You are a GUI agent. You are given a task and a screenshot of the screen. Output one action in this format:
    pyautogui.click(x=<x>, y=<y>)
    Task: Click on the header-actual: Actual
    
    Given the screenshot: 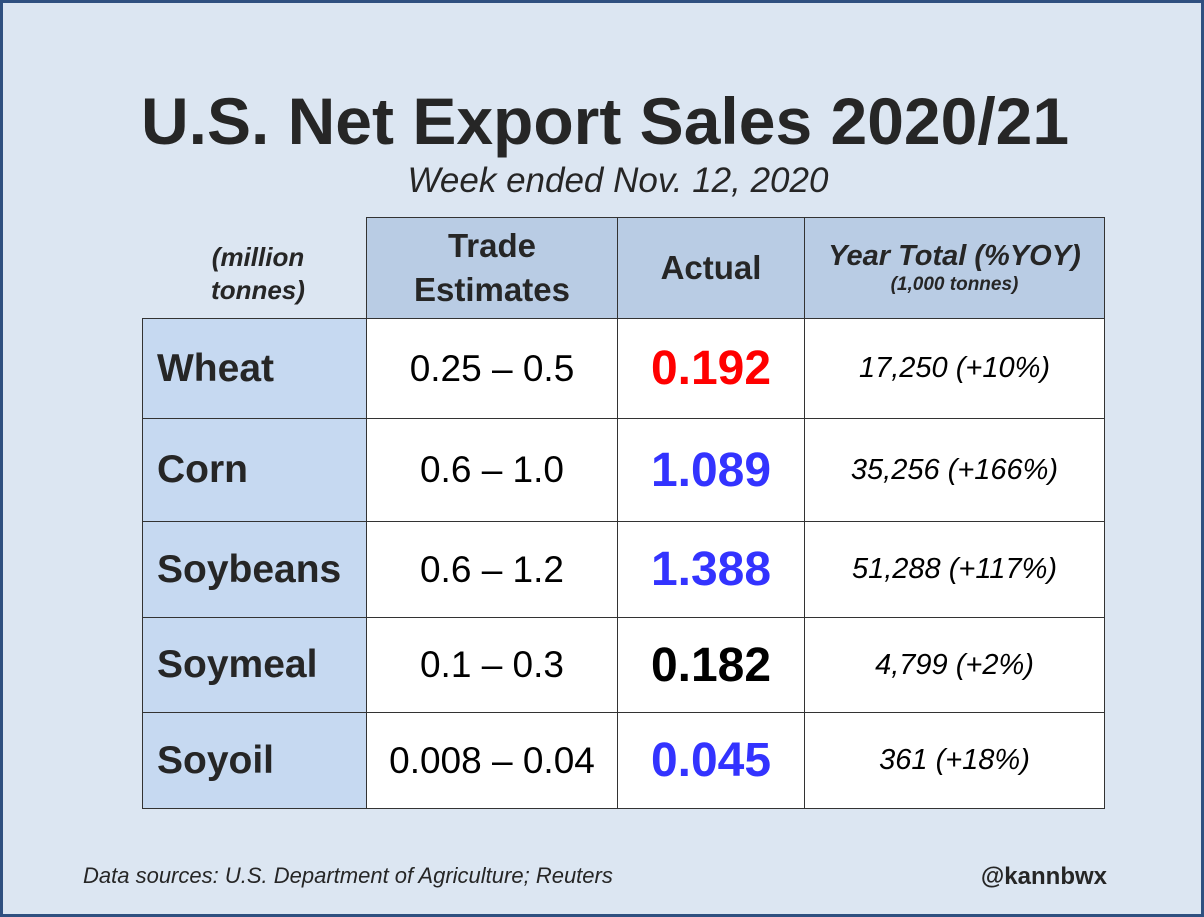 What is the action you would take?
    pyautogui.click(x=711, y=268)
    